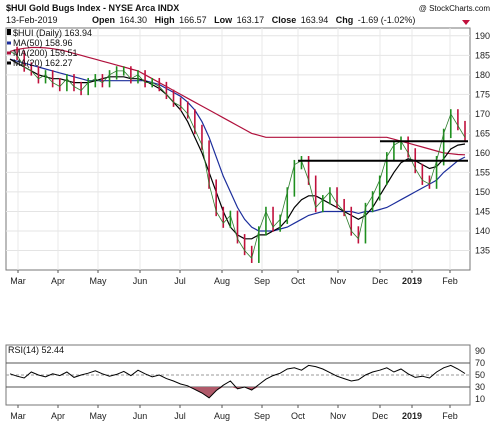 The image size is (497, 426). What do you see at coordinates (103, 20) in the screenshot?
I see `open-label: Open` at bounding box center [103, 20].